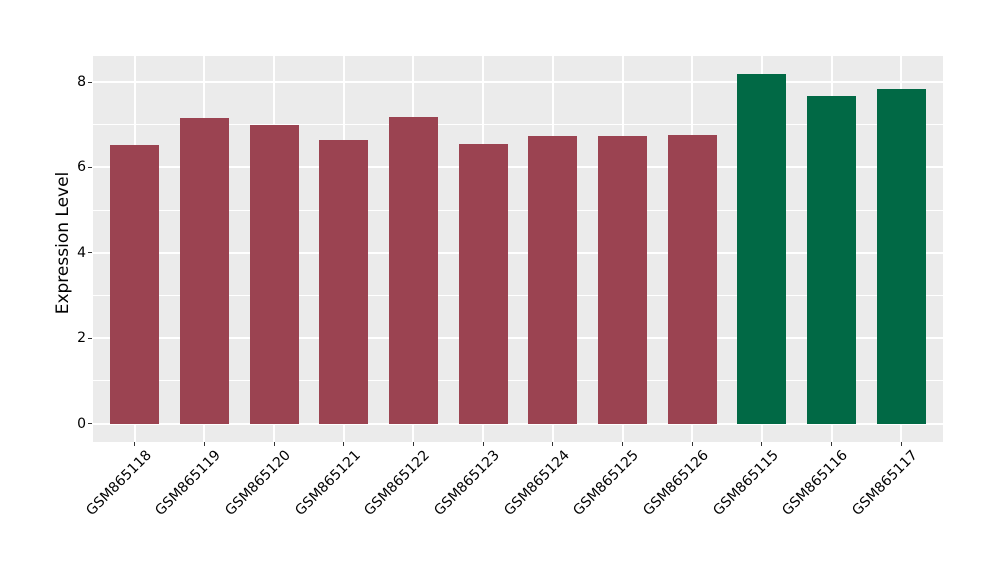 Image resolution: width=1000 pixels, height=580 pixels. Describe the element at coordinates (536, 483) in the screenshot. I see `x-tick-label: GSM865124` at that location.